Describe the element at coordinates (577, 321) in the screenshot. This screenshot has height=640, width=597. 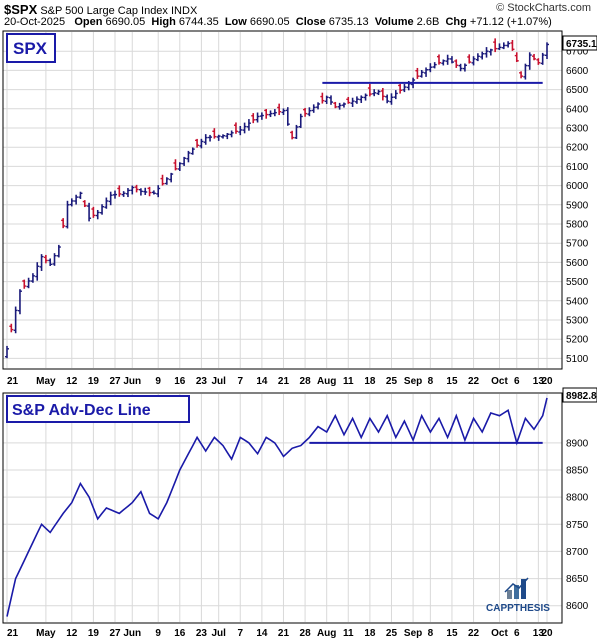
I see `y-tick-label: 5300` at that location.